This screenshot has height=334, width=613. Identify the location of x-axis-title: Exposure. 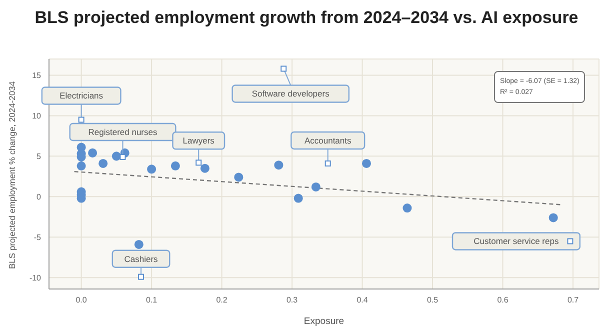
(324, 321).